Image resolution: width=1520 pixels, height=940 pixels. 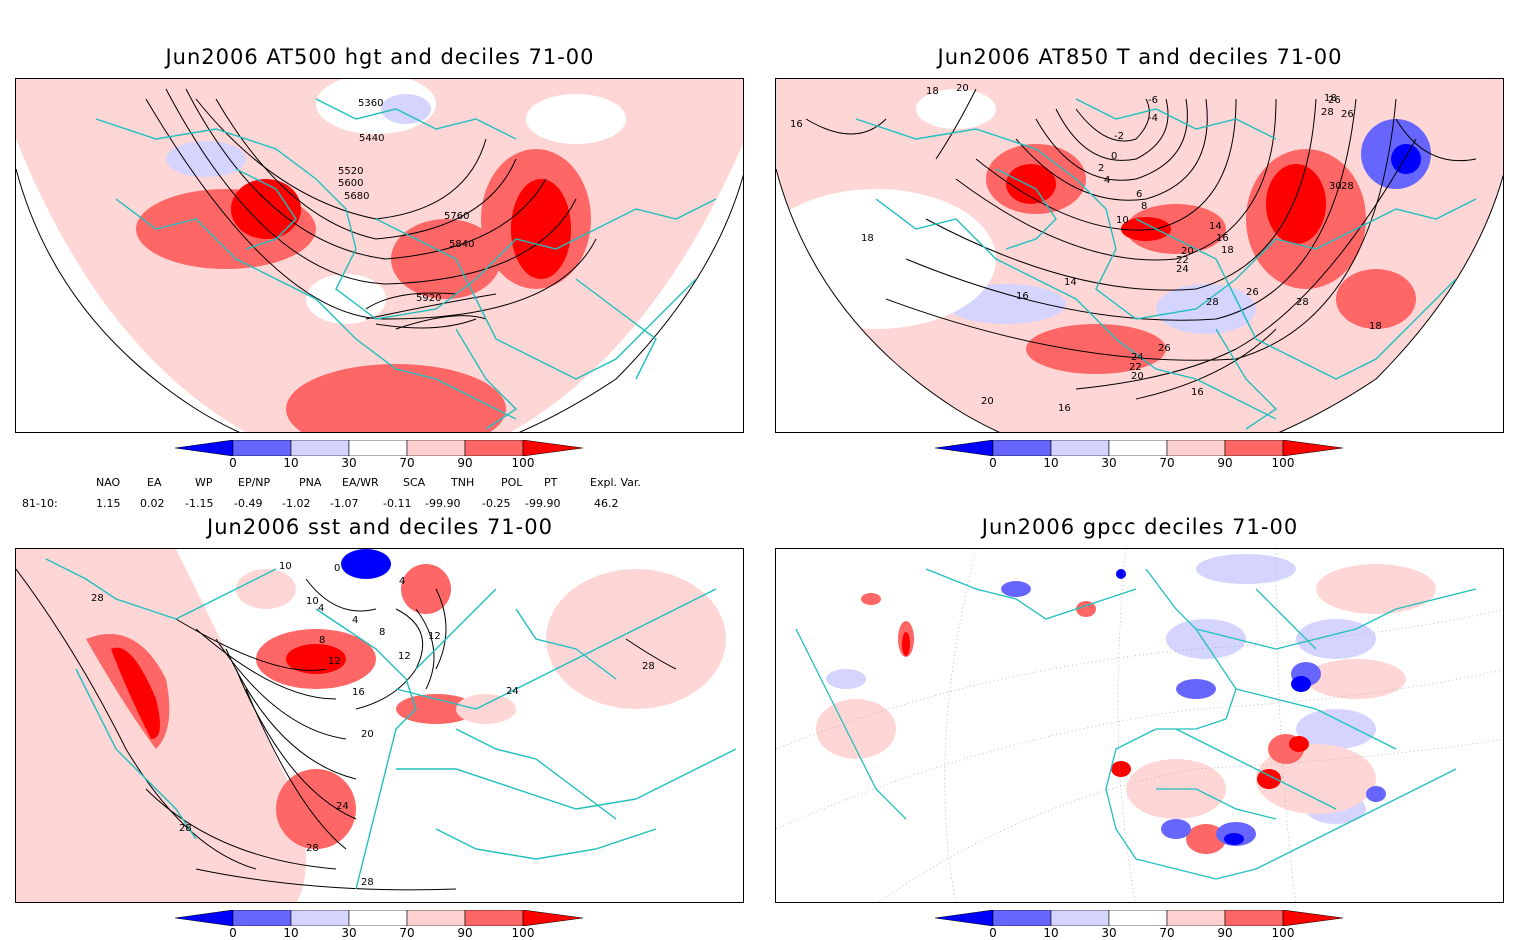 I want to click on index-value: 0.02, so click(x=152, y=503).